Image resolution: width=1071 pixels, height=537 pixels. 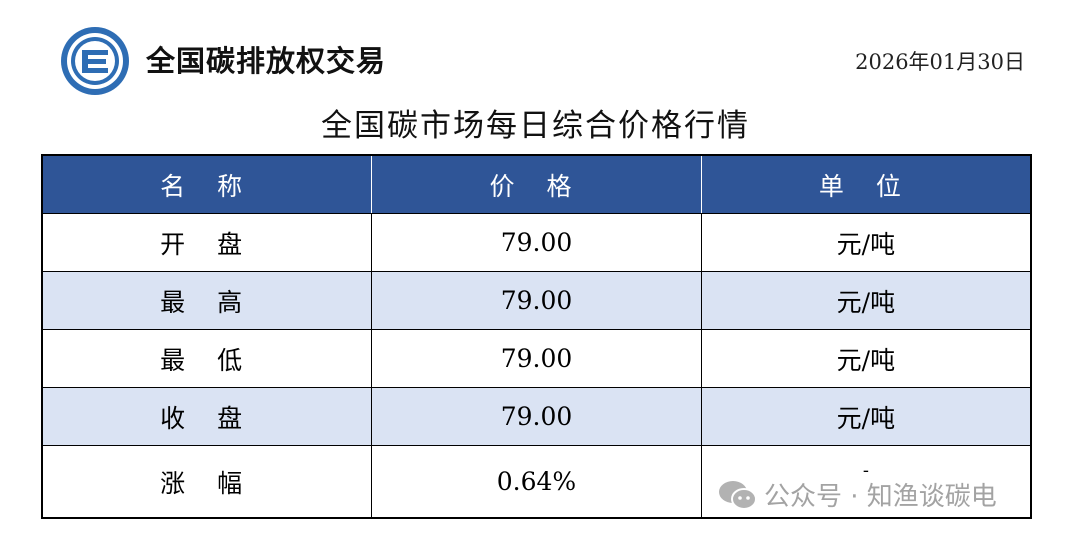 I want to click on brand-name: 全国碳排放权交易, so click(x=266, y=61).